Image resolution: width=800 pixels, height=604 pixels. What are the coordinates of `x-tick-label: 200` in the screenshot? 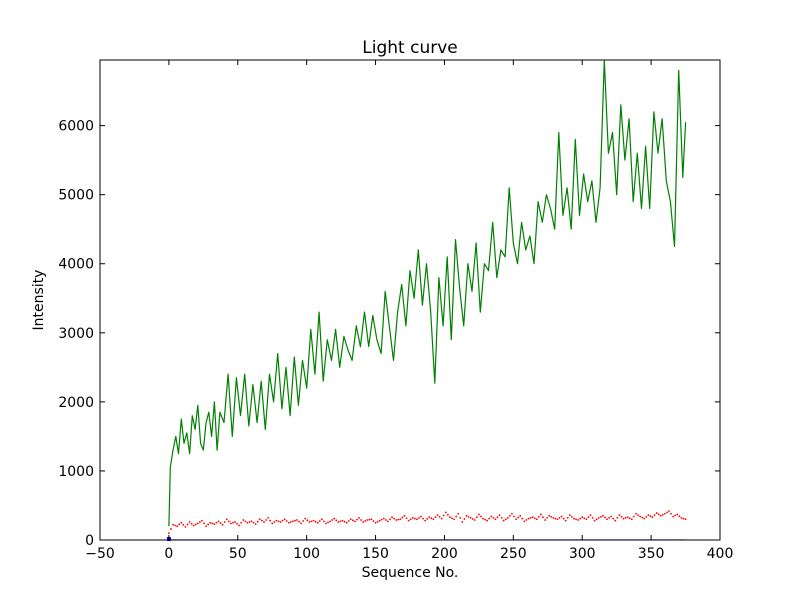 It's located at (444, 554).